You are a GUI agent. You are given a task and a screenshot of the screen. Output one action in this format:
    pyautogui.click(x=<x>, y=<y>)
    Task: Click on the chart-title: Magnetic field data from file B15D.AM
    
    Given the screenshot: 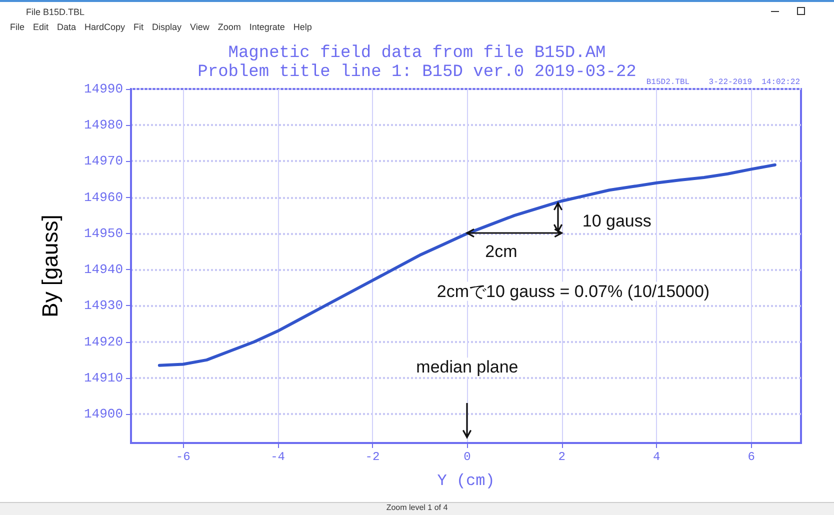 What is the action you would take?
    pyautogui.click(x=417, y=53)
    